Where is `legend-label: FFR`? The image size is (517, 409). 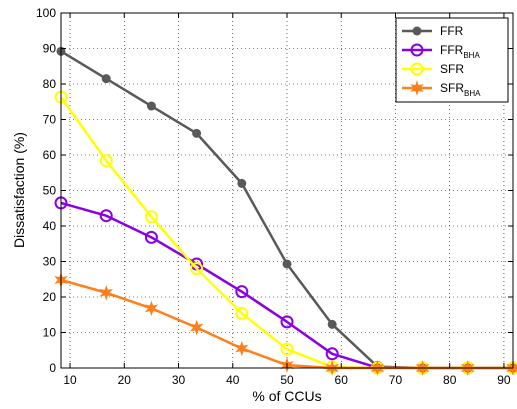 legend-label: FFR is located at coordinates (452, 31).